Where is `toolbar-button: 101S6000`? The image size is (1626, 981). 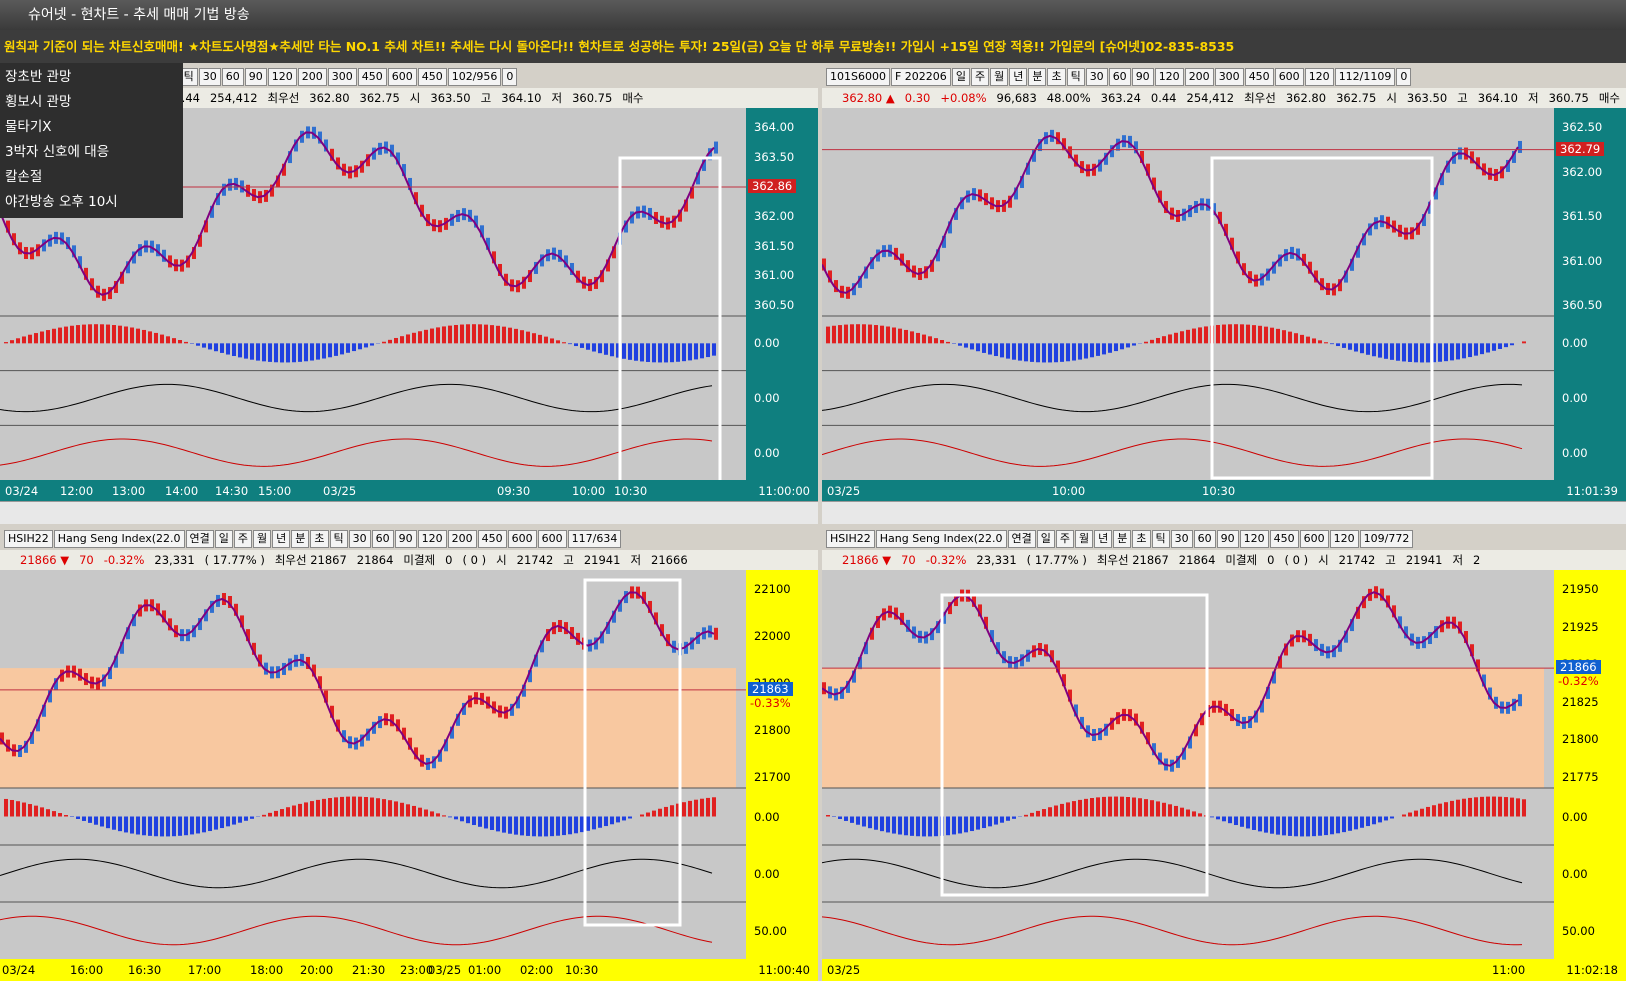
toolbar-button: 101S6000 is located at coordinates (858, 77).